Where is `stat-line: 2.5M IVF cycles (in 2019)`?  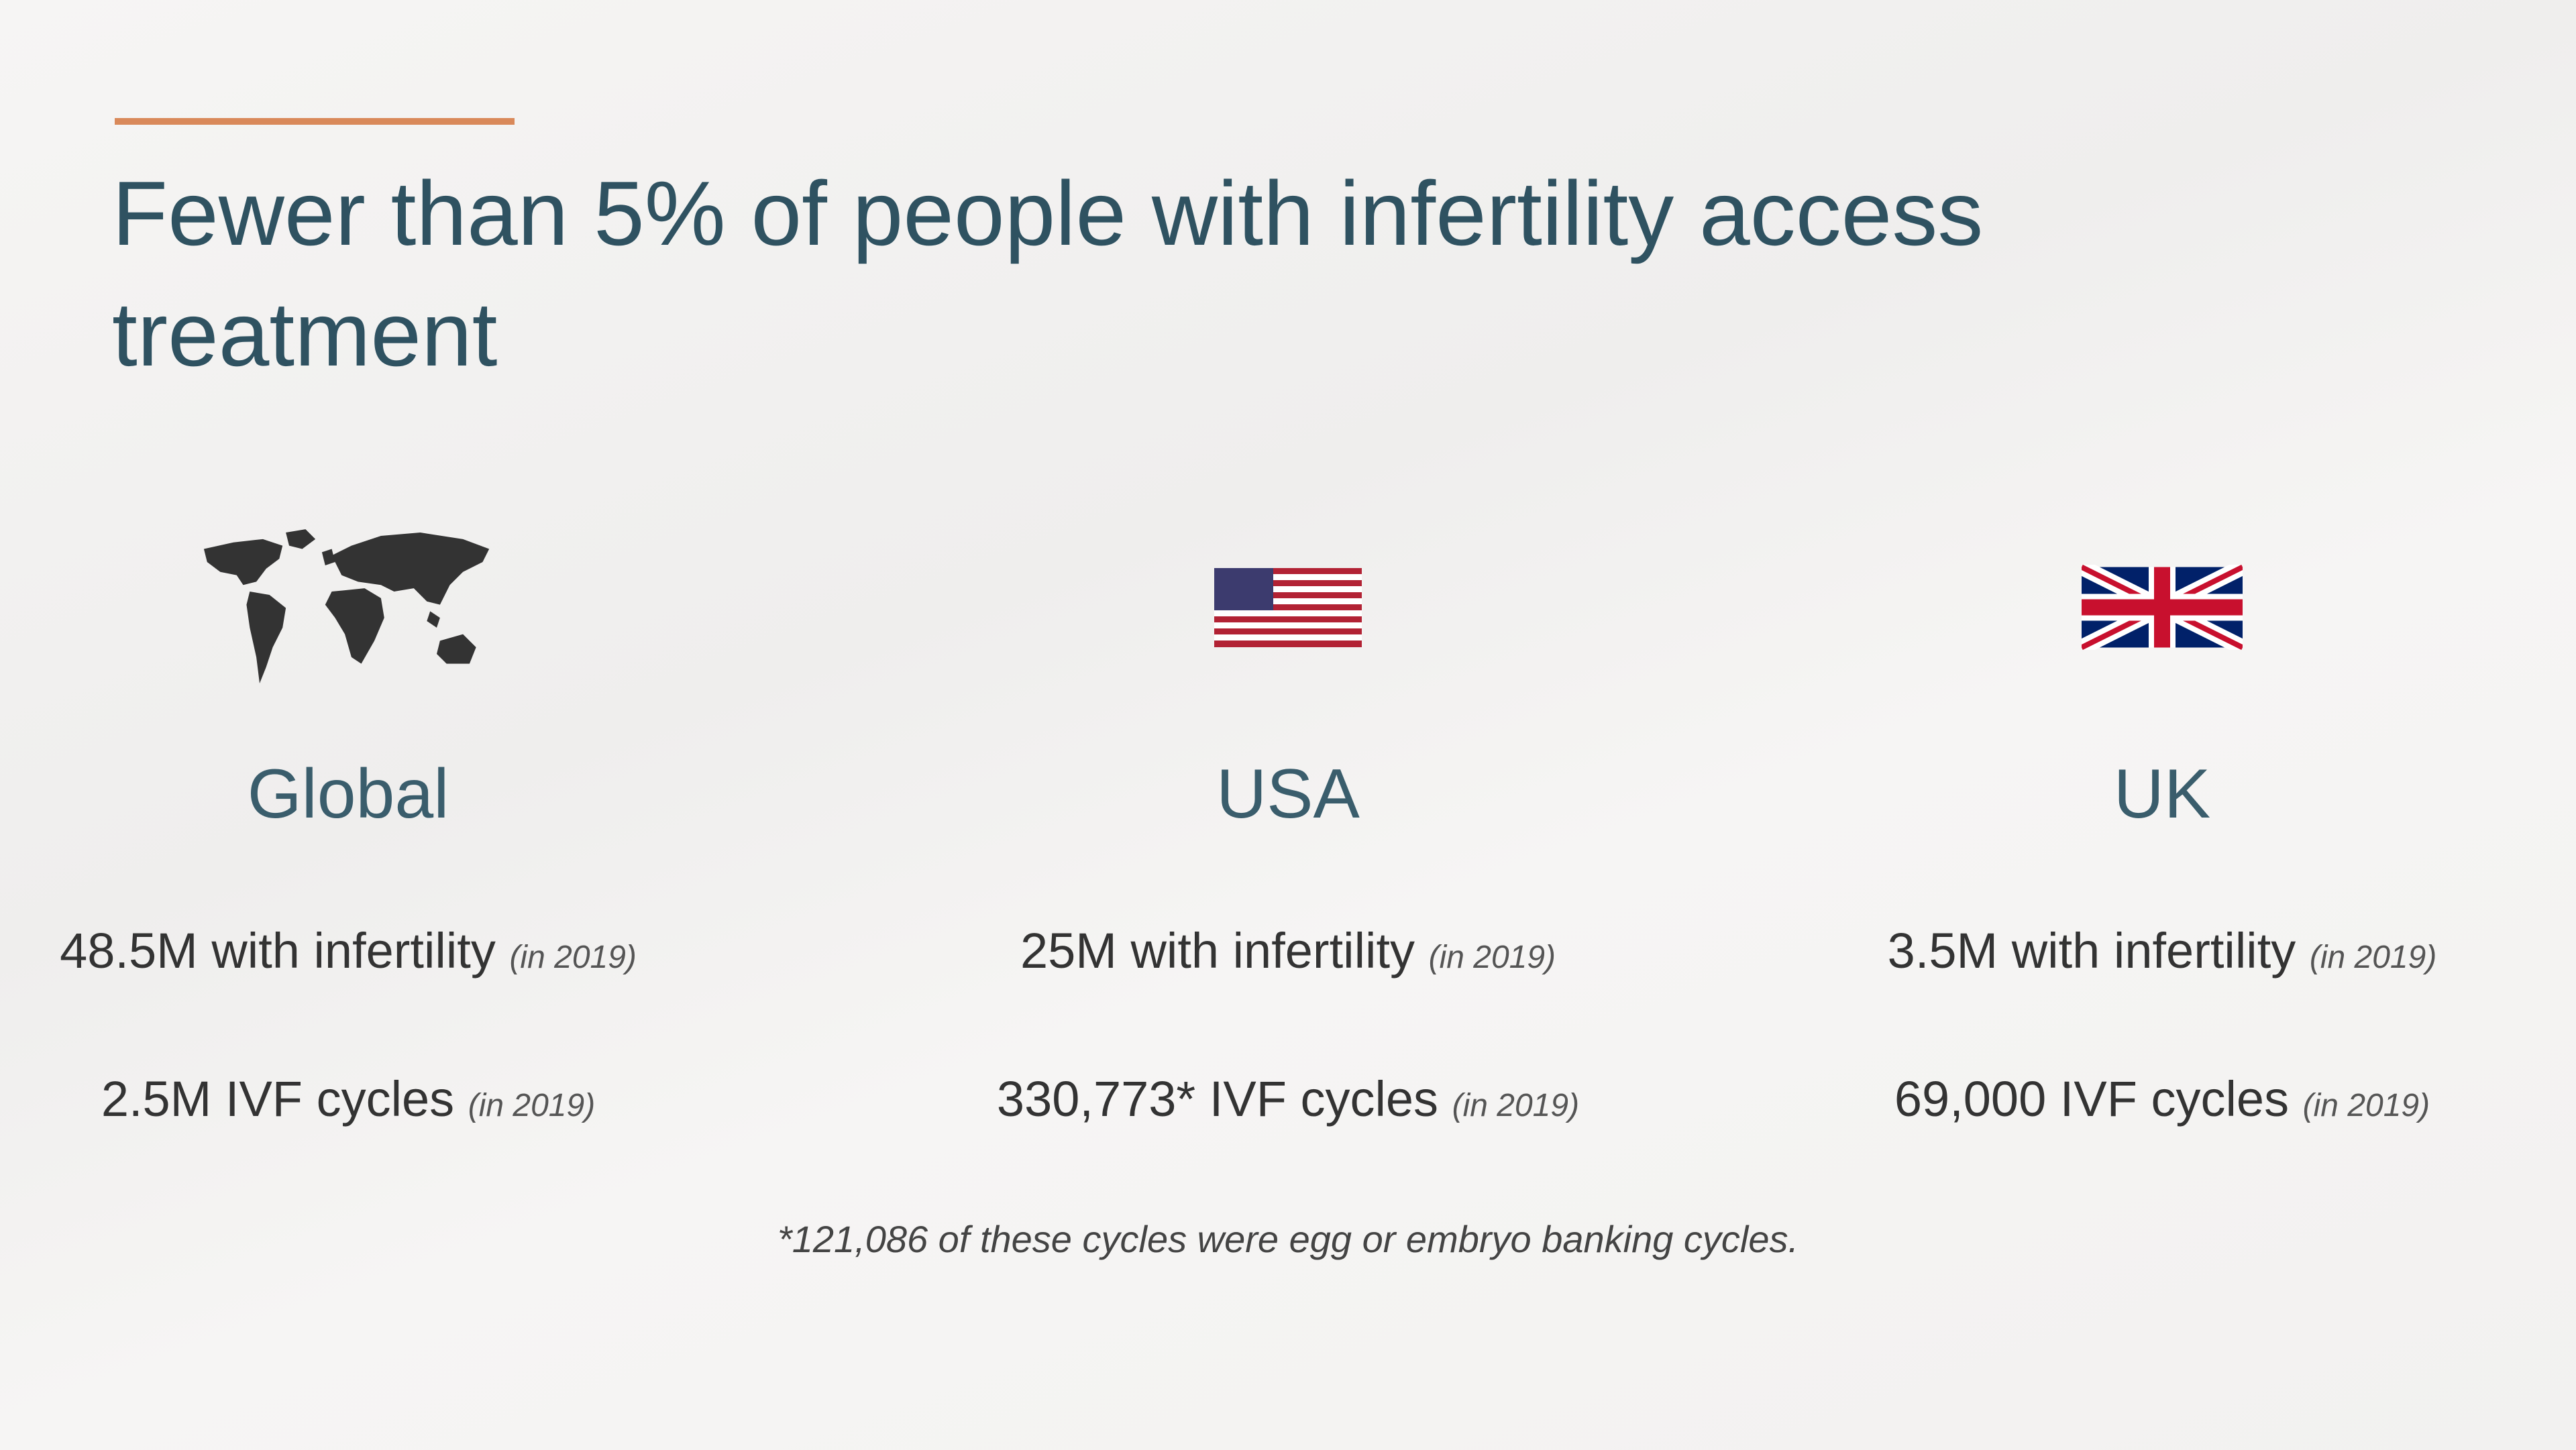
stat-line: 2.5M IVF cycles (in 2019) is located at coordinates (375, 1098).